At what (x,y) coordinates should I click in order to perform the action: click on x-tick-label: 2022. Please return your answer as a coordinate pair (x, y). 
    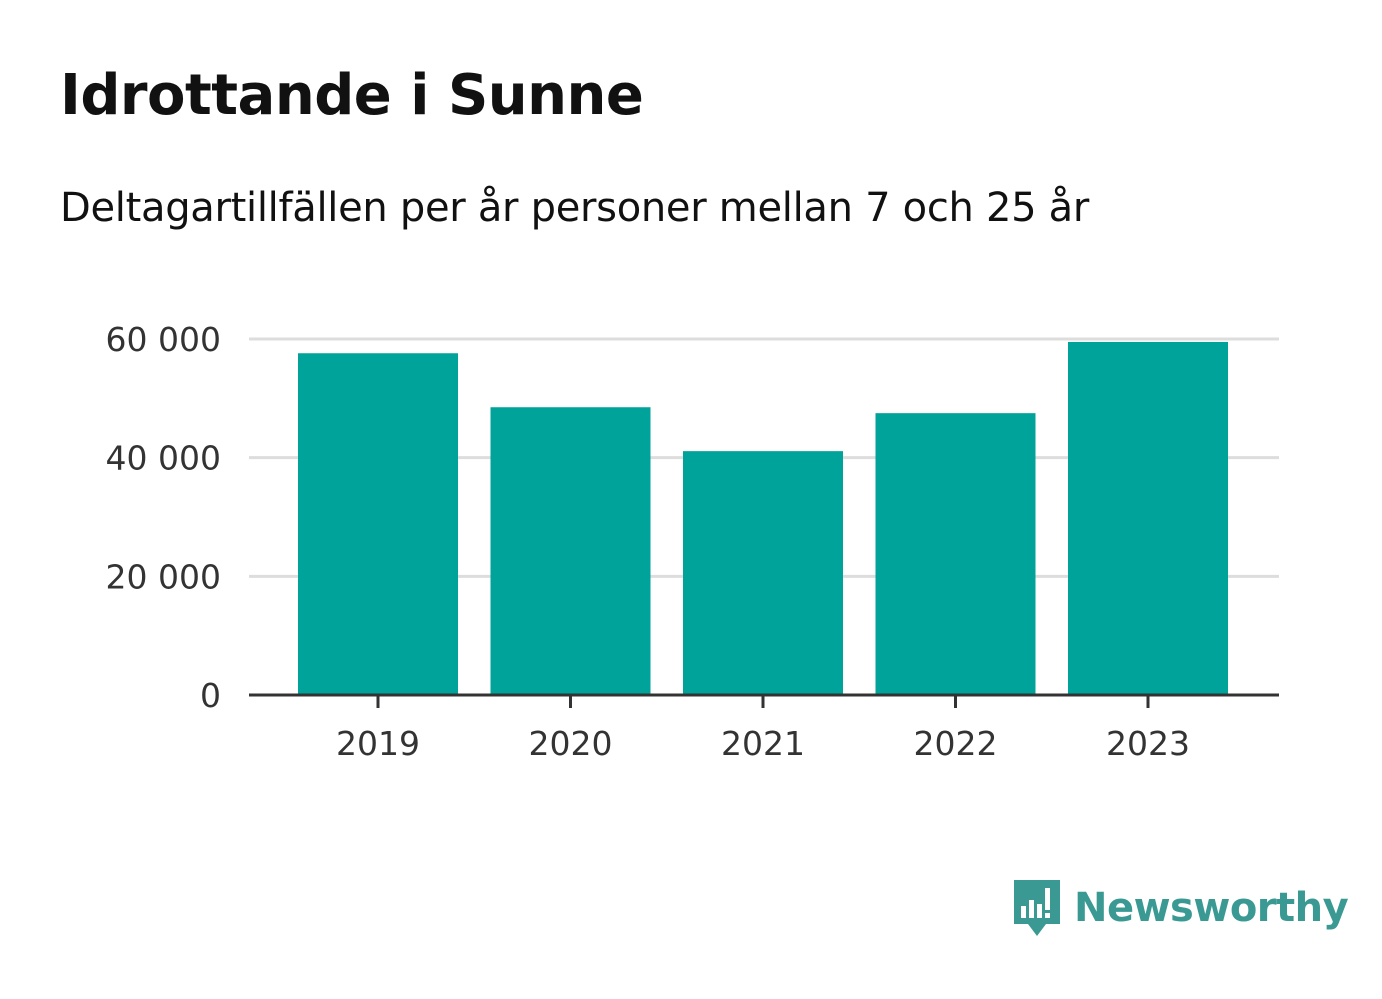
    Looking at the image, I should click on (956, 743).